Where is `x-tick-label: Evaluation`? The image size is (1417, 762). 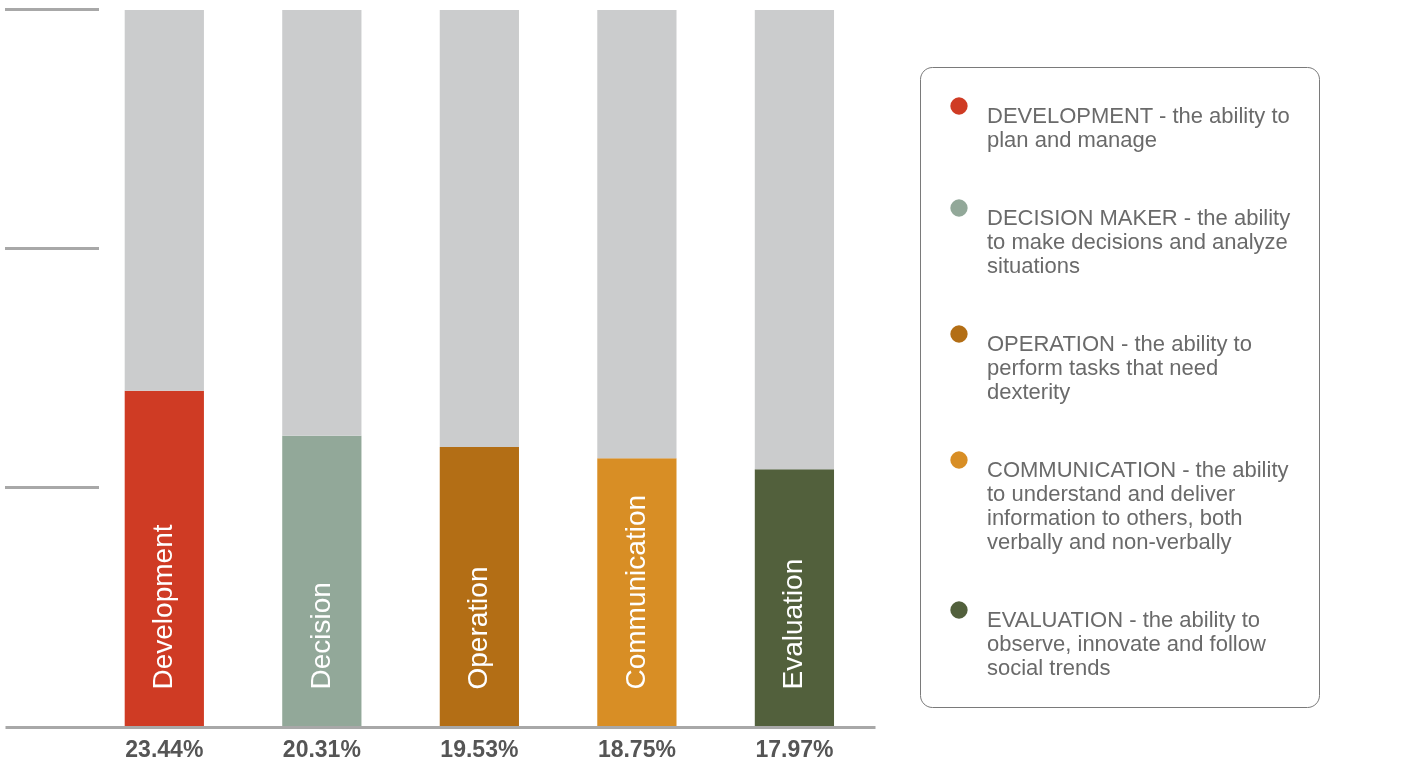 x-tick-label: Evaluation is located at coordinates (793, 624).